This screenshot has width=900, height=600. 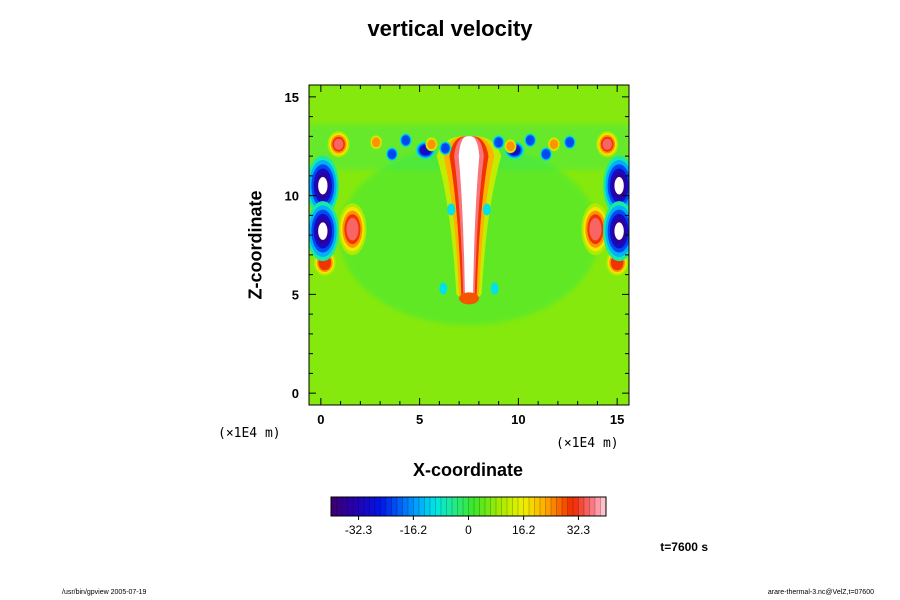 What do you see at coordinates (419, 419) in the screenshot?
I see `x-tick-label-5: 5` at bounding box center [419, 419].